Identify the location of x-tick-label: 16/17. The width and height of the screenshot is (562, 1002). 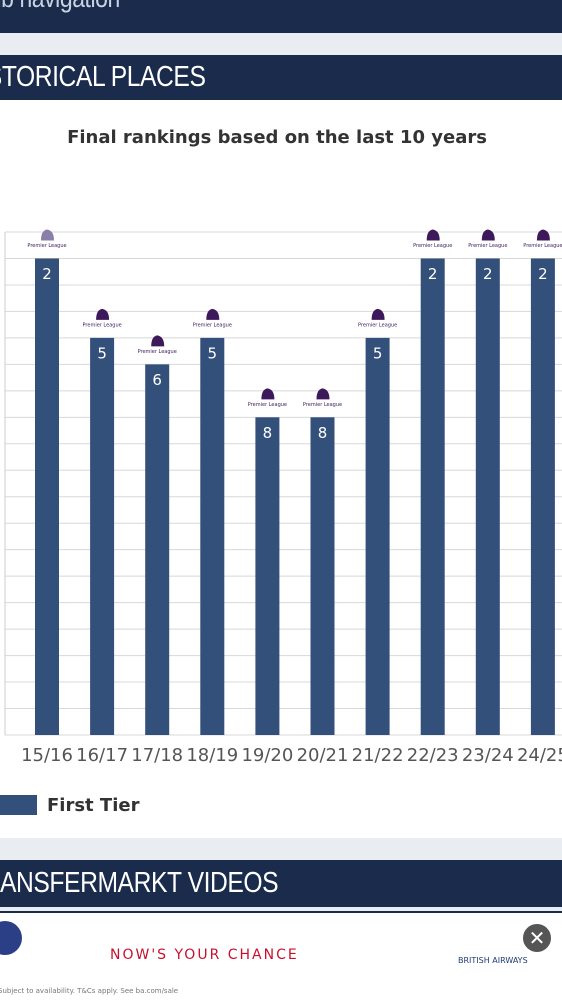
(102, 755).